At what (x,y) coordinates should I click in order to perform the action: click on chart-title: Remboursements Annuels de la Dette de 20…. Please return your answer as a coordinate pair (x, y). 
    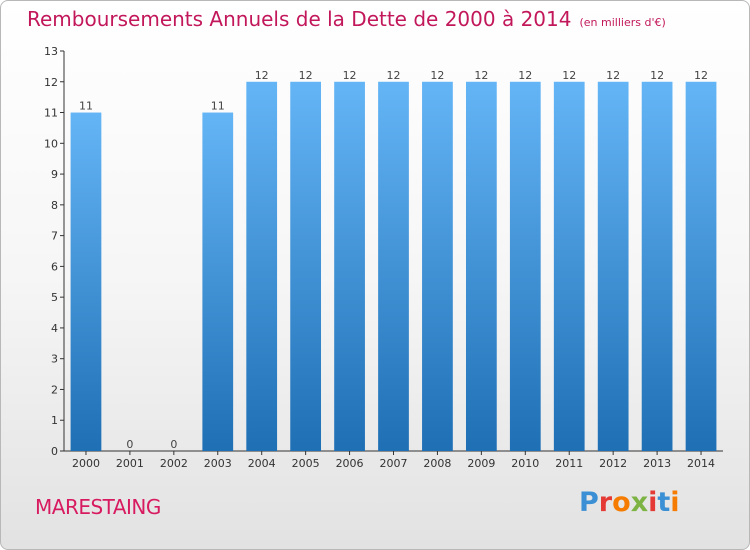
    Looking at the image, I should click on (346, 19).